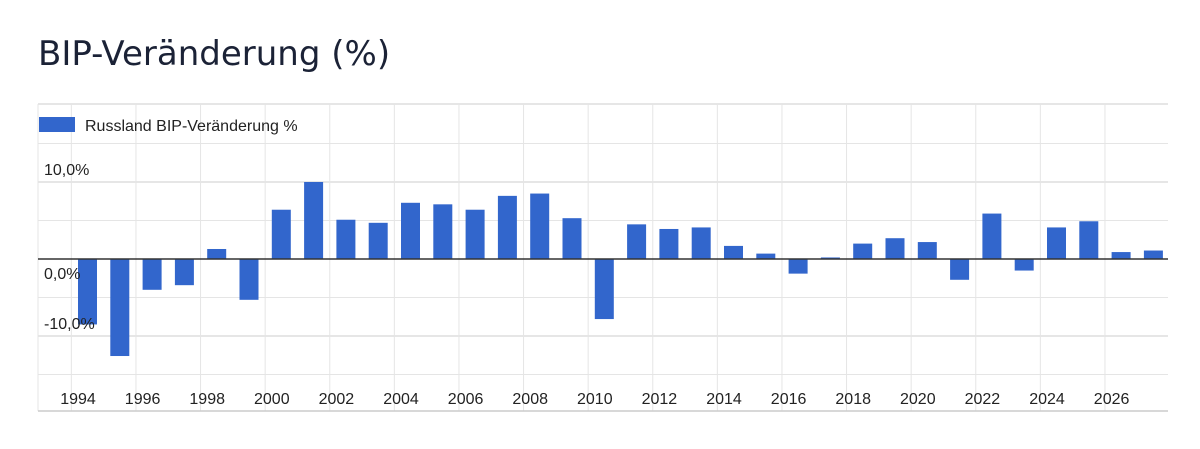 This screenshot has width=1200, height=449. What do you see at coordinates (1089, 240) in the screenshot?
I see `bar-2025` at bounding box center [1089, 240].